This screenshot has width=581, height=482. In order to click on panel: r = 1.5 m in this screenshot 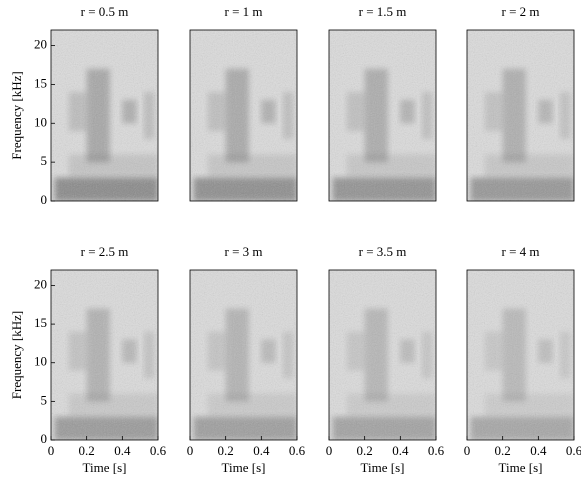, I will do `click(382, 103)`.